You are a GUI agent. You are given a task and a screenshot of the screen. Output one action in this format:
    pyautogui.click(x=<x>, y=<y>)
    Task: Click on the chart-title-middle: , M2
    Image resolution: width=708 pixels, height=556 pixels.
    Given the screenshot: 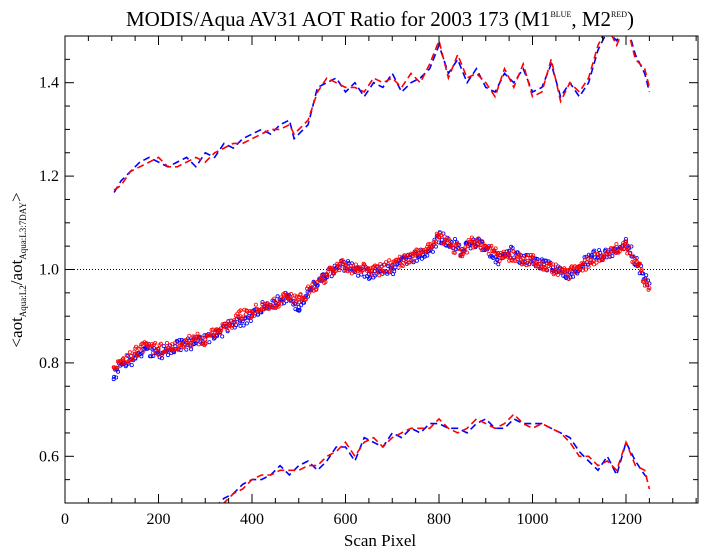 What is the action you would take?
    pyautogui.click(x=591, y=19)
    